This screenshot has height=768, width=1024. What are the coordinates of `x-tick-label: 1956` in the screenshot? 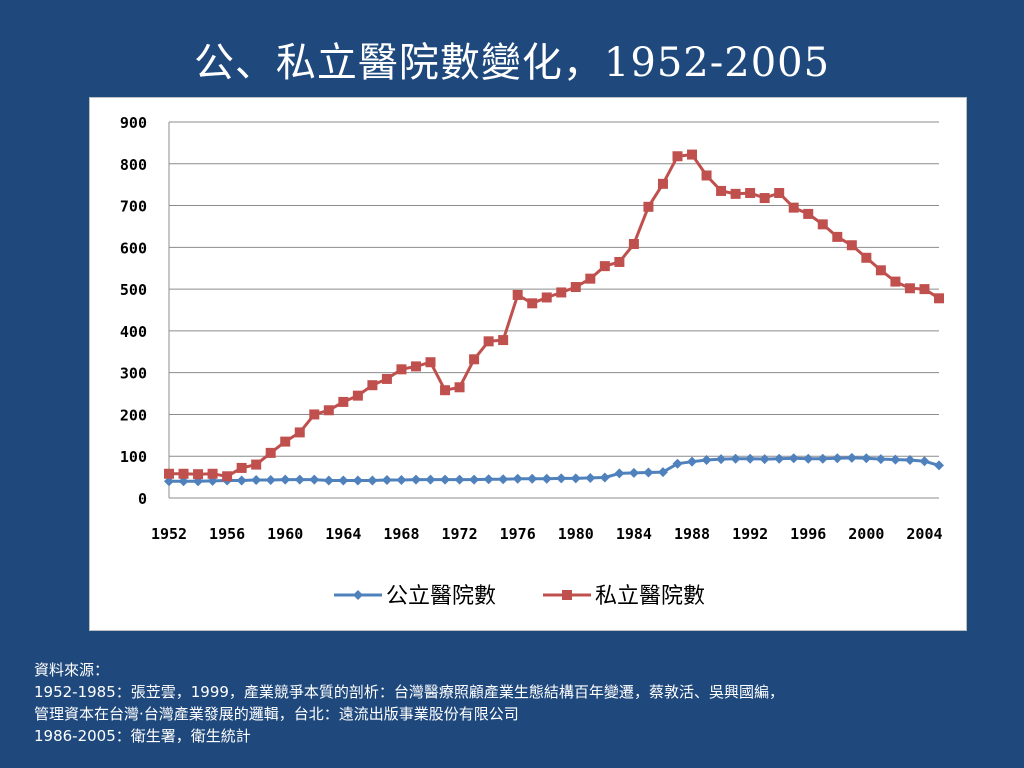 It's located at (227, 534).